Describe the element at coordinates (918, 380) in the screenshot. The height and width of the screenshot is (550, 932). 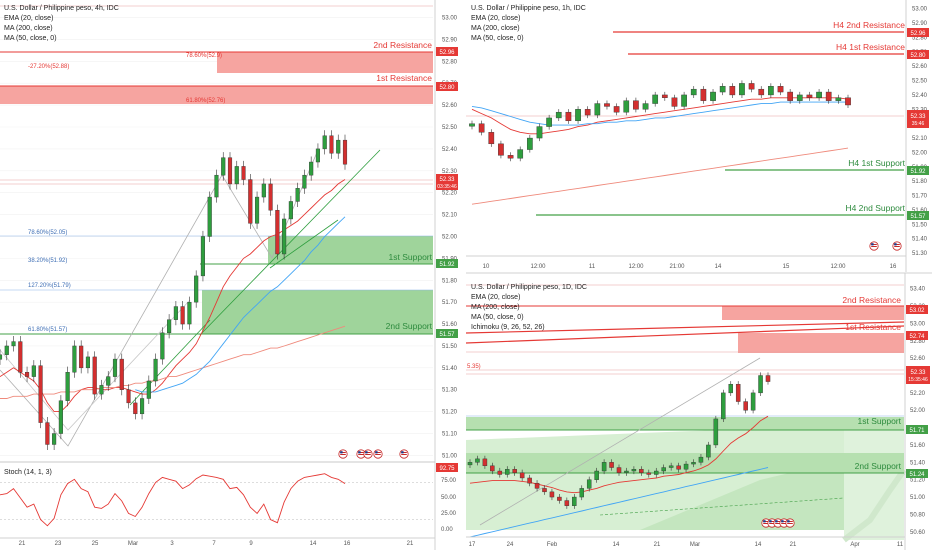
I see `countdown: 15:35:46` at that location.